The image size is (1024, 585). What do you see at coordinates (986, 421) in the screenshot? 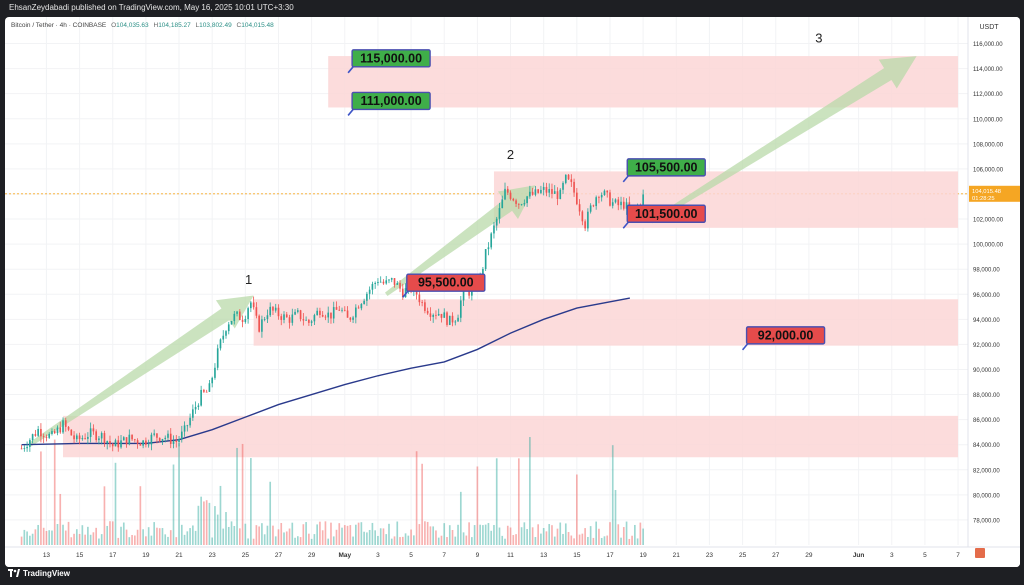
I see `y-tick-label: 86,000.00` at bounding box center [986, 421].